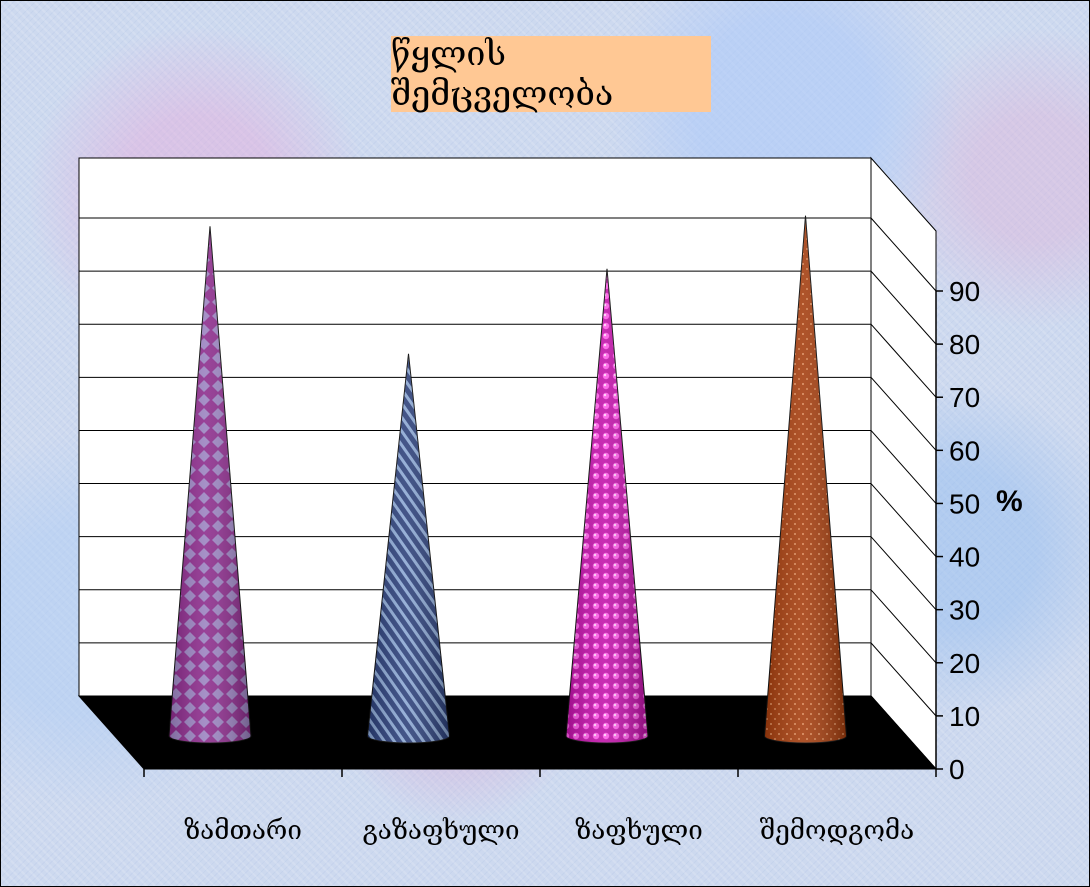 The height and width of the screenshot is (887, 1090). What do you see at coordinates (964, 450) in the screenshot?
I see `y-tick-label: 60` at bounding box center [964, 450].